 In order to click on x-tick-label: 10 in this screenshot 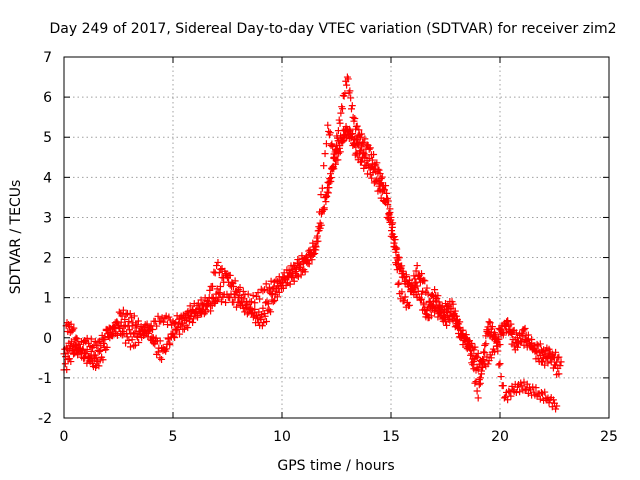, I will do `click(282, 437)`.